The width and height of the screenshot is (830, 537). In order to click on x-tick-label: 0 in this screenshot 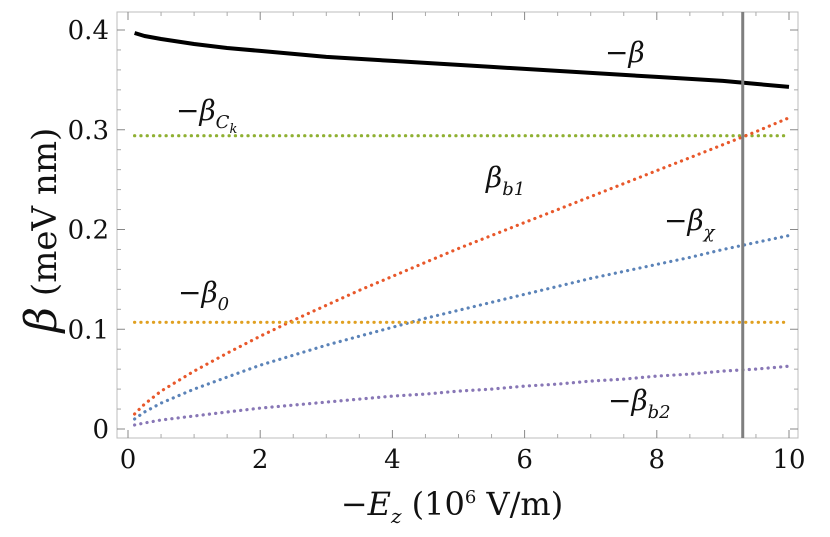, I will do `click(128, 460)`.